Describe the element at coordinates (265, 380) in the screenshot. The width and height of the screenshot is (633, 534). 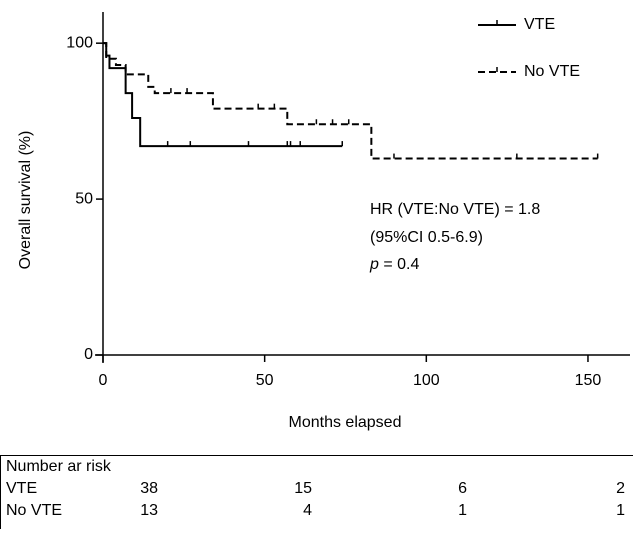
I see `x-tick-label: 50` at that location.